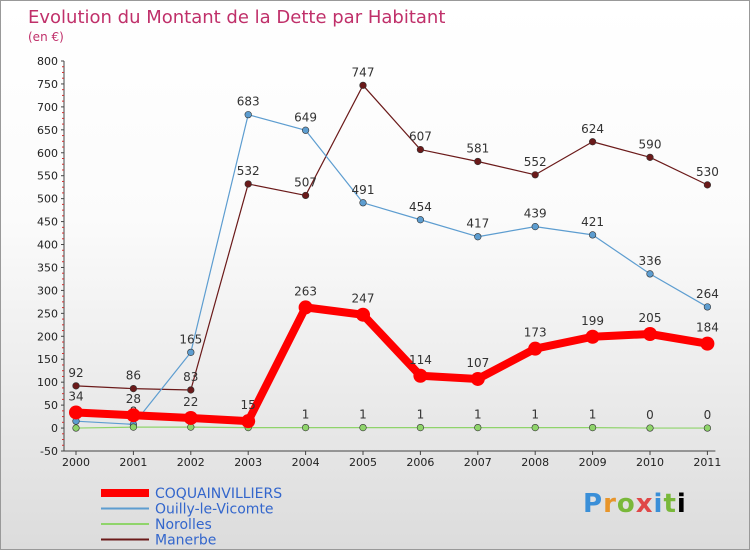 This screenshot has height=551, width=750. I want to click on data-label: 421, so click(592, 222).